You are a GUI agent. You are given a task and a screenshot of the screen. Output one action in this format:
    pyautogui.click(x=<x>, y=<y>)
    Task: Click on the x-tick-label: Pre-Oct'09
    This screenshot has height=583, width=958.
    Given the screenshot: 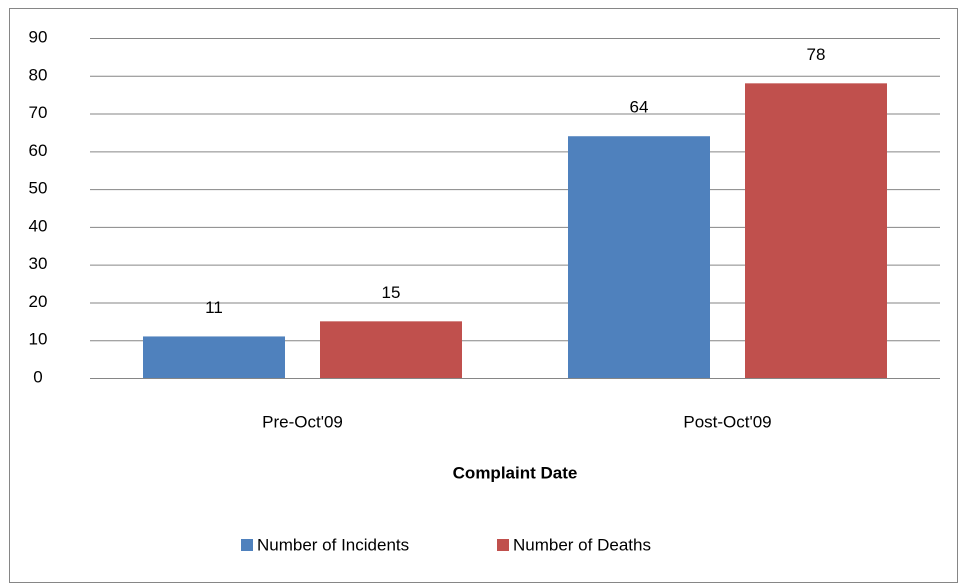 What is the action you would take?
    pyautogui.click(x=302, y=421)
    